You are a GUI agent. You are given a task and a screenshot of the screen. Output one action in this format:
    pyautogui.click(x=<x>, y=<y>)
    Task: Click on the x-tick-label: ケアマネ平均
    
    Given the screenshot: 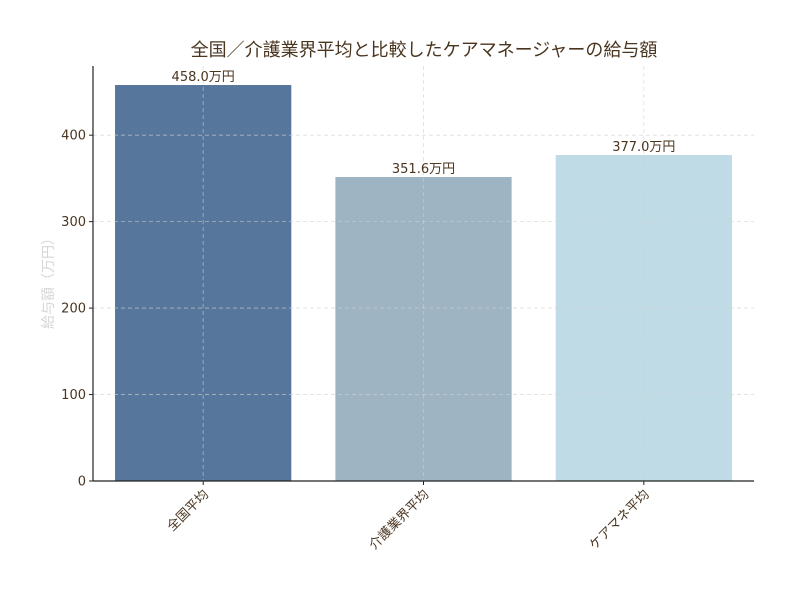 What is the action you would take?
    pyautogui.click(x=620, y=520)
    